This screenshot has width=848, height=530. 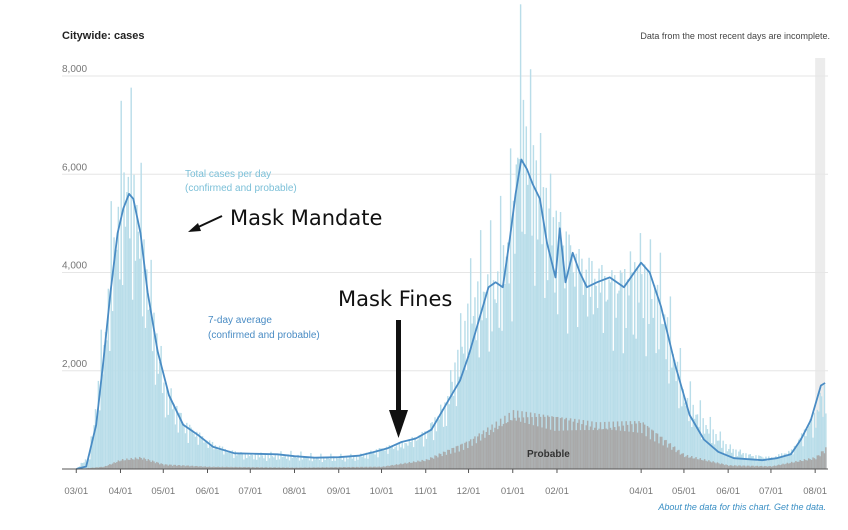 I want to click on avg-label-line2: (confirmed and probable), so click(x=264, y=335).